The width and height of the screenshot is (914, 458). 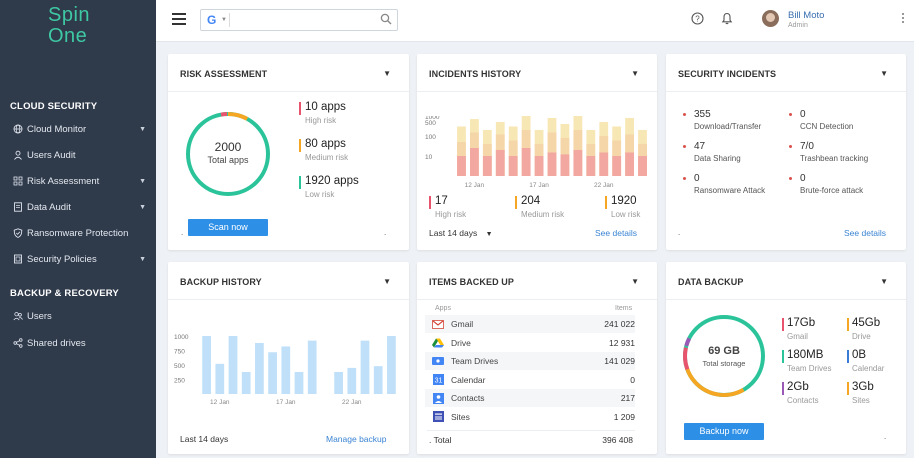 I want to click on sidebar-item-risk-assessment: Risk Assessment ▼, so click(x=80, y=181).